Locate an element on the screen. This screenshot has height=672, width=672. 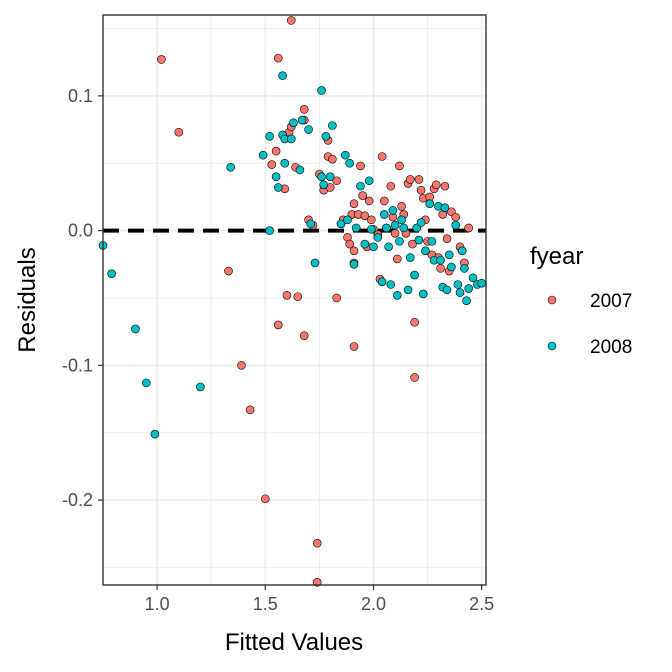
y-tick-label: 0.1 is located at coordinates (80, 96).